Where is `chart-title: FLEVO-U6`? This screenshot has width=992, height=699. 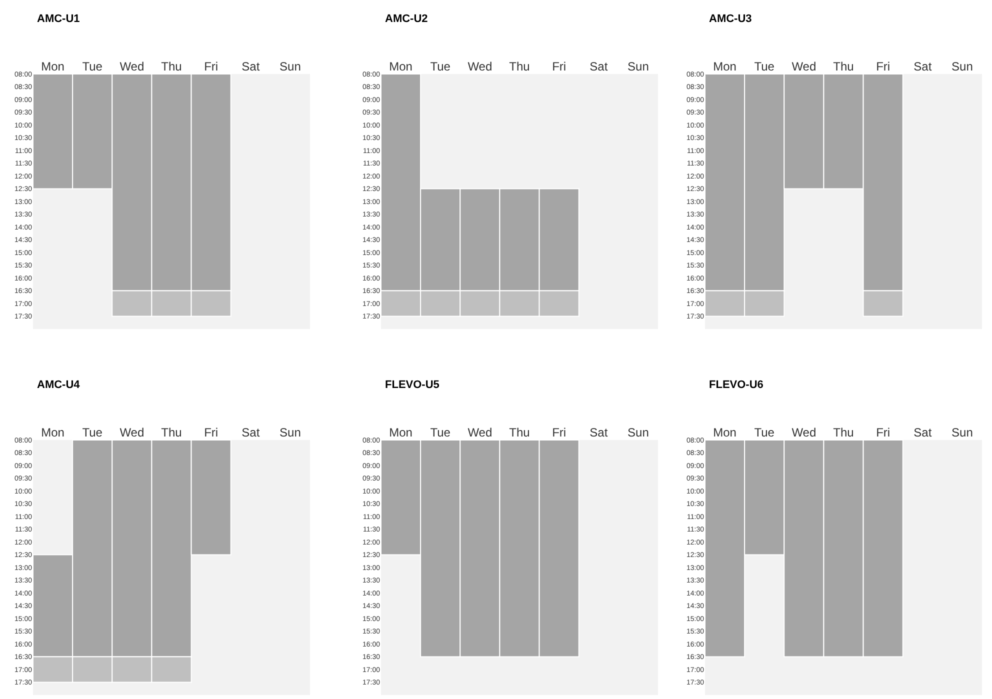 chart-title: FLEVO-U6 is located at coordinates (736, 384).